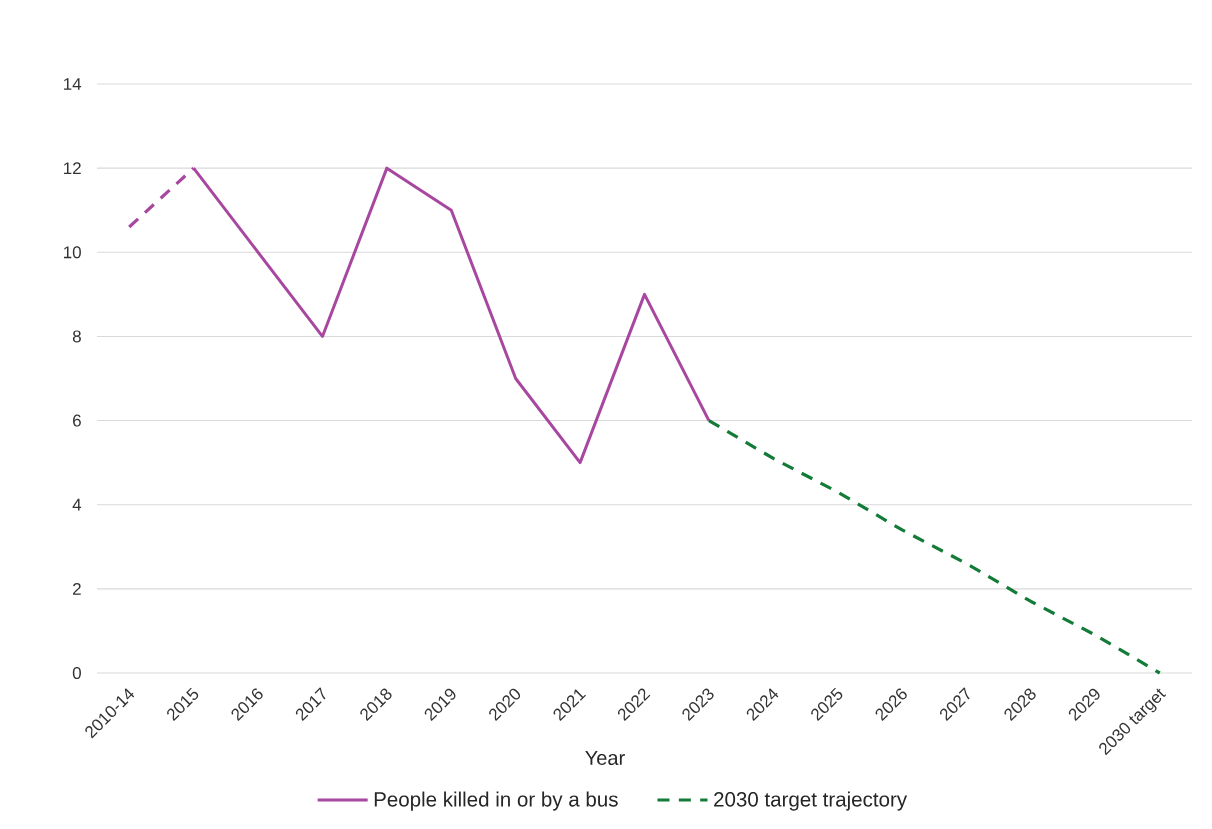 This screenshot has height=829, width=1212. What do you see at coordinates (605, 758) in the screenshot?
I see `x-axis-title: Year` at bounding box center [605, 758].